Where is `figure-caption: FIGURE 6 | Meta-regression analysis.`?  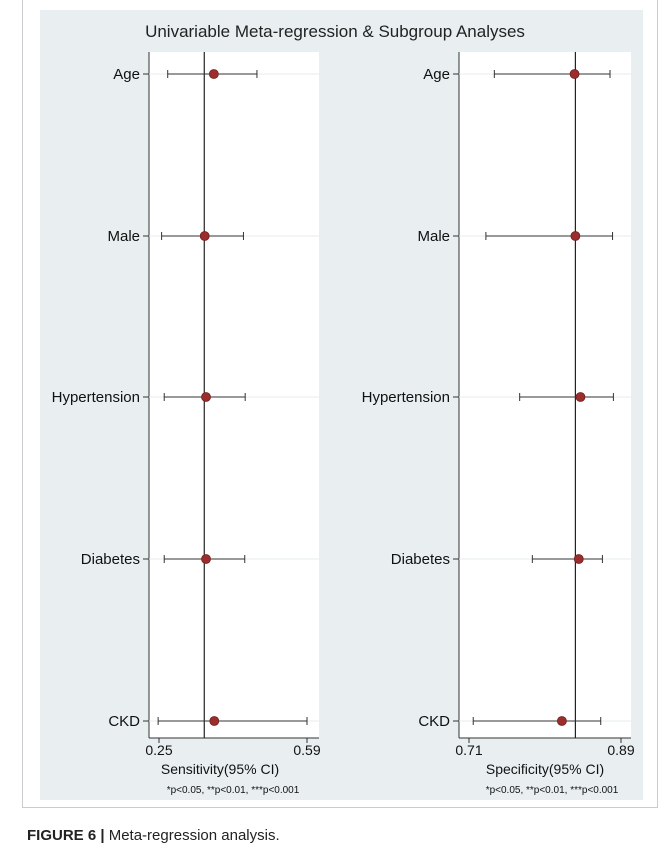
figure-caption: FIGURE 6 | Meta-regression analysis. is located at coordinates (153, 835).